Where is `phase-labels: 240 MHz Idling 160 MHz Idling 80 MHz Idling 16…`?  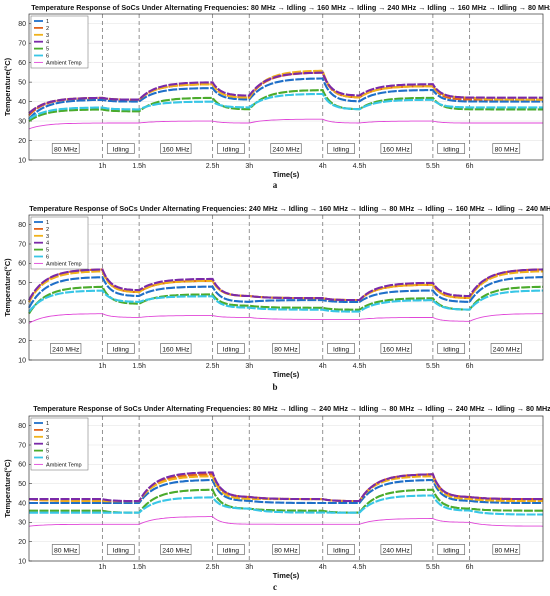 phase-labels: 240 MHz Idling 160 MHz Idling 80 MHz Idling 16… is located at coordinates (286, 348).